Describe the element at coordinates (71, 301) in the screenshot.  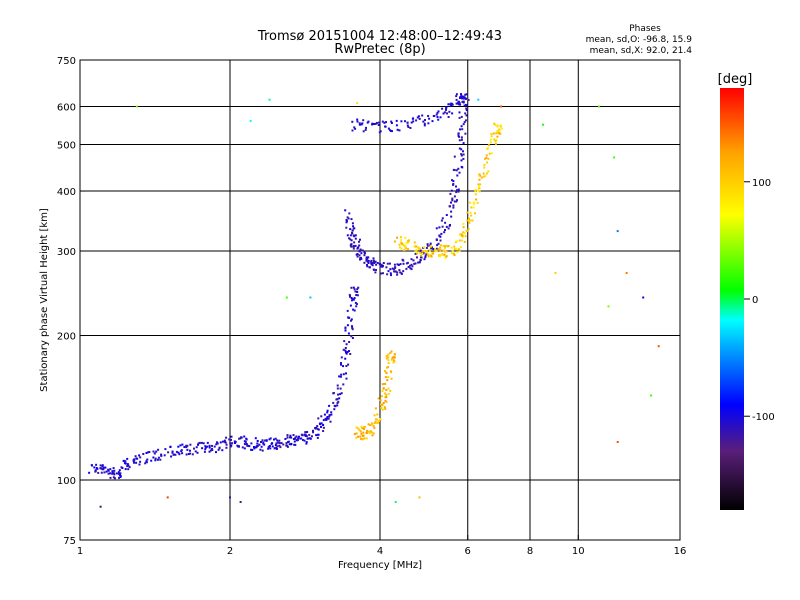
I see `y-axis-ticks: 75 100 200 300 400 500 600 750` at that location.